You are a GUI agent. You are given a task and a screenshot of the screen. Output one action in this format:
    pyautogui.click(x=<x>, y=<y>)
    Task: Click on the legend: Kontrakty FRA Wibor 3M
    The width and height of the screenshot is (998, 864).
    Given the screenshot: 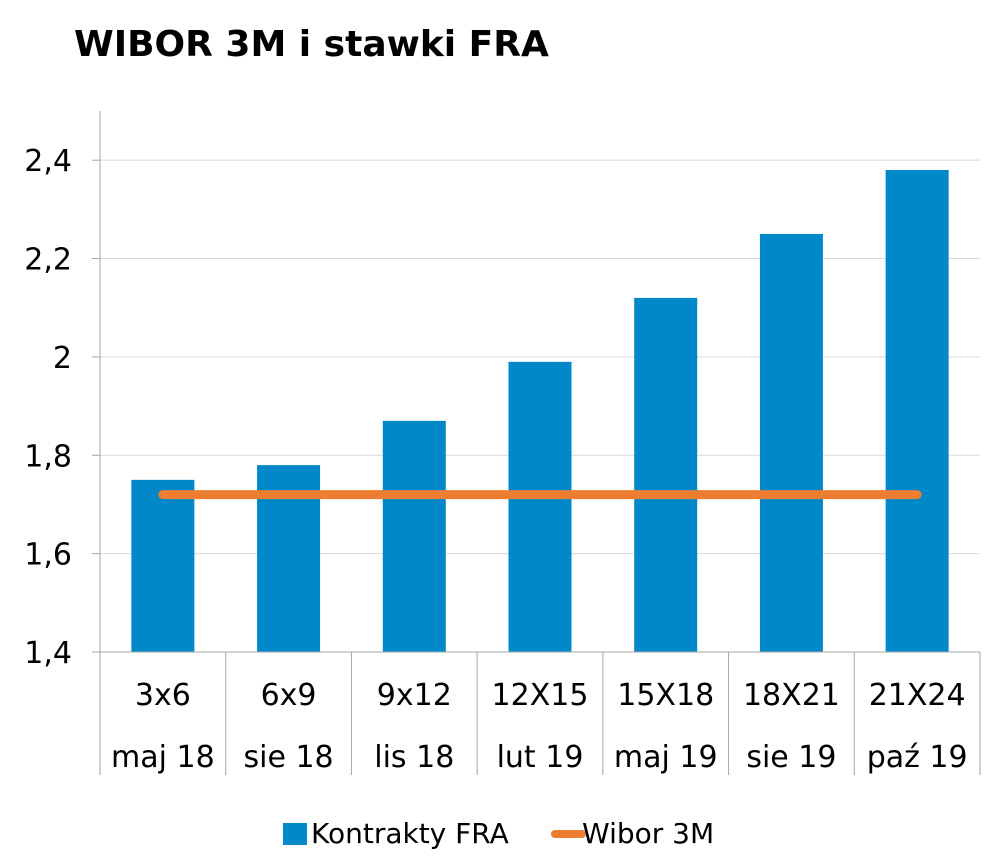 What is the action you would take?
    pyautogui.click(x=498, y=833)
    